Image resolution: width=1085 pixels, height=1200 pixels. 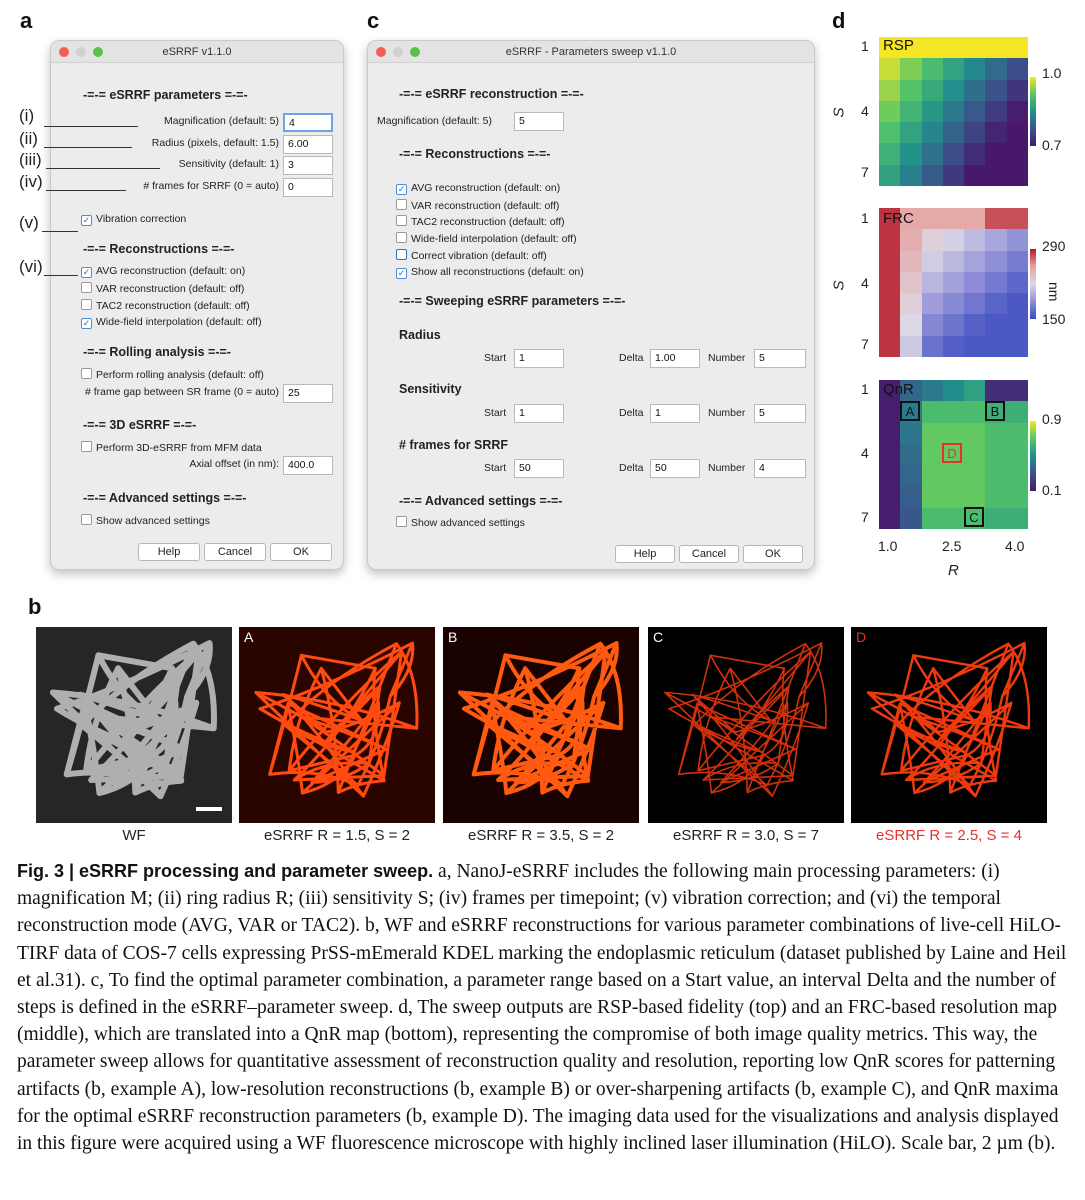 What do you see at coordinates (486, 238) in the screenshot?
I see `widefield-interpolation-checkbox: Wide-field interpolation (default: off)` at bounding box center [486, 238].